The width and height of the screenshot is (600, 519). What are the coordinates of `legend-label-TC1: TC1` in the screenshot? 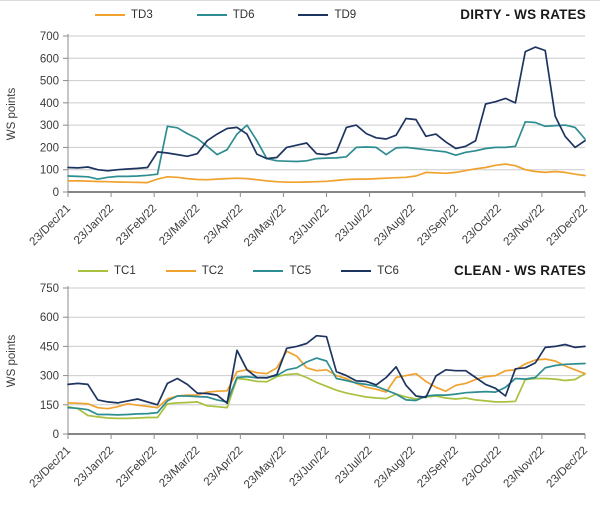 It's located at (125, 271).